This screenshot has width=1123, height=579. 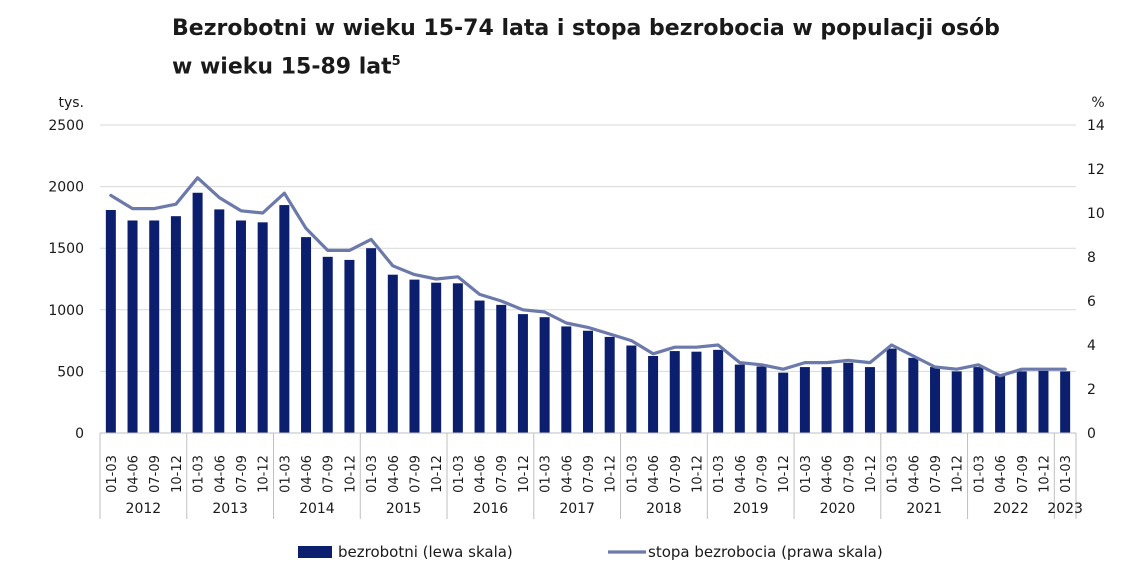 What do you see at coordinates (66, 249) in the screenshot?
I see `left-axis-tick-label: 1500` at bounding box center [66, 249].